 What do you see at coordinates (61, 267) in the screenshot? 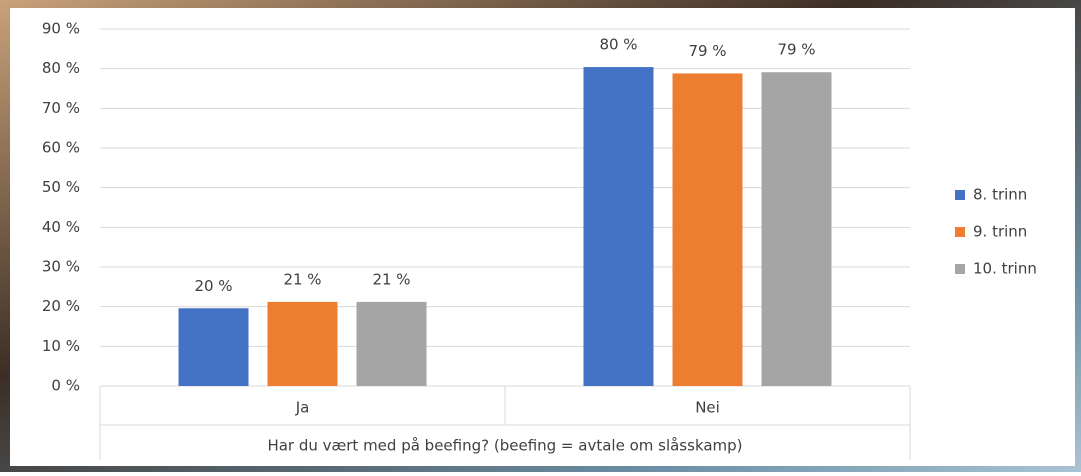
I see `y-tick-label: 30 %` at bounding box center [61, 267].